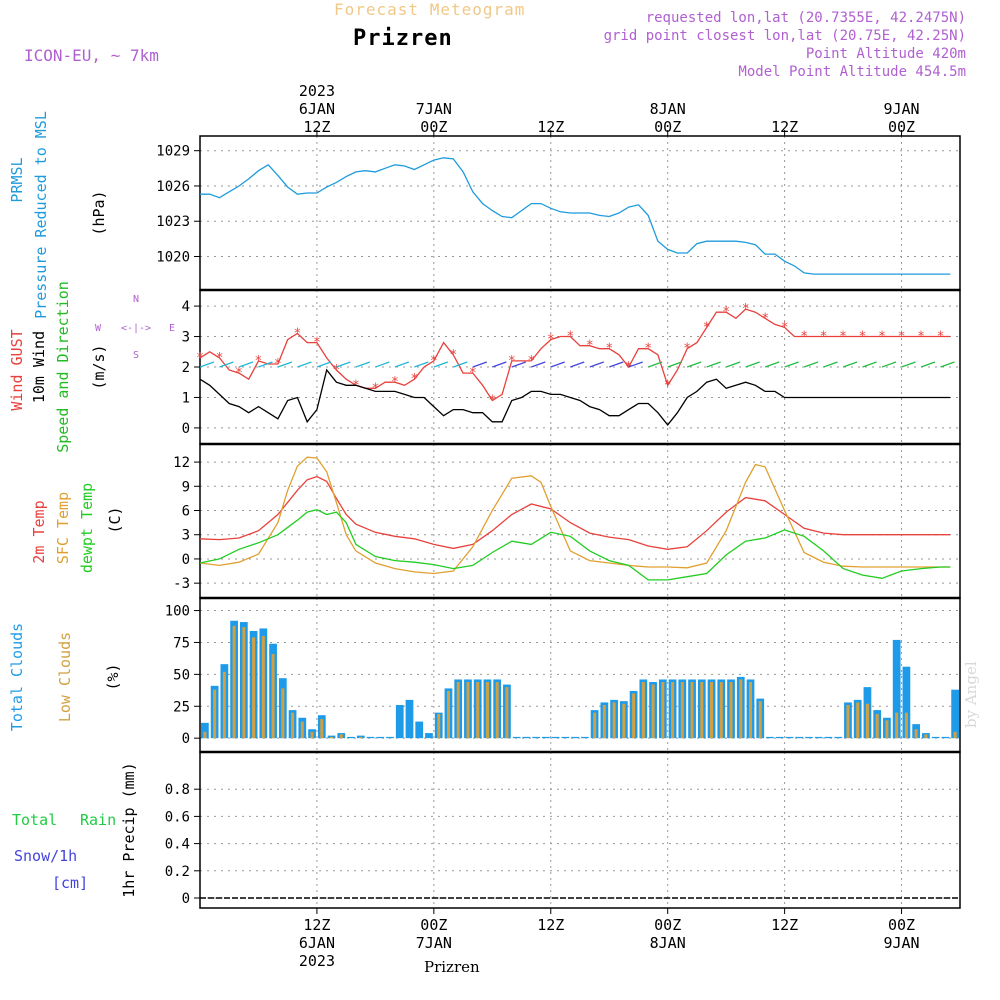 This screenshot has width=1000, height=1000. I want to click on panel-frame, so click(580, 521).